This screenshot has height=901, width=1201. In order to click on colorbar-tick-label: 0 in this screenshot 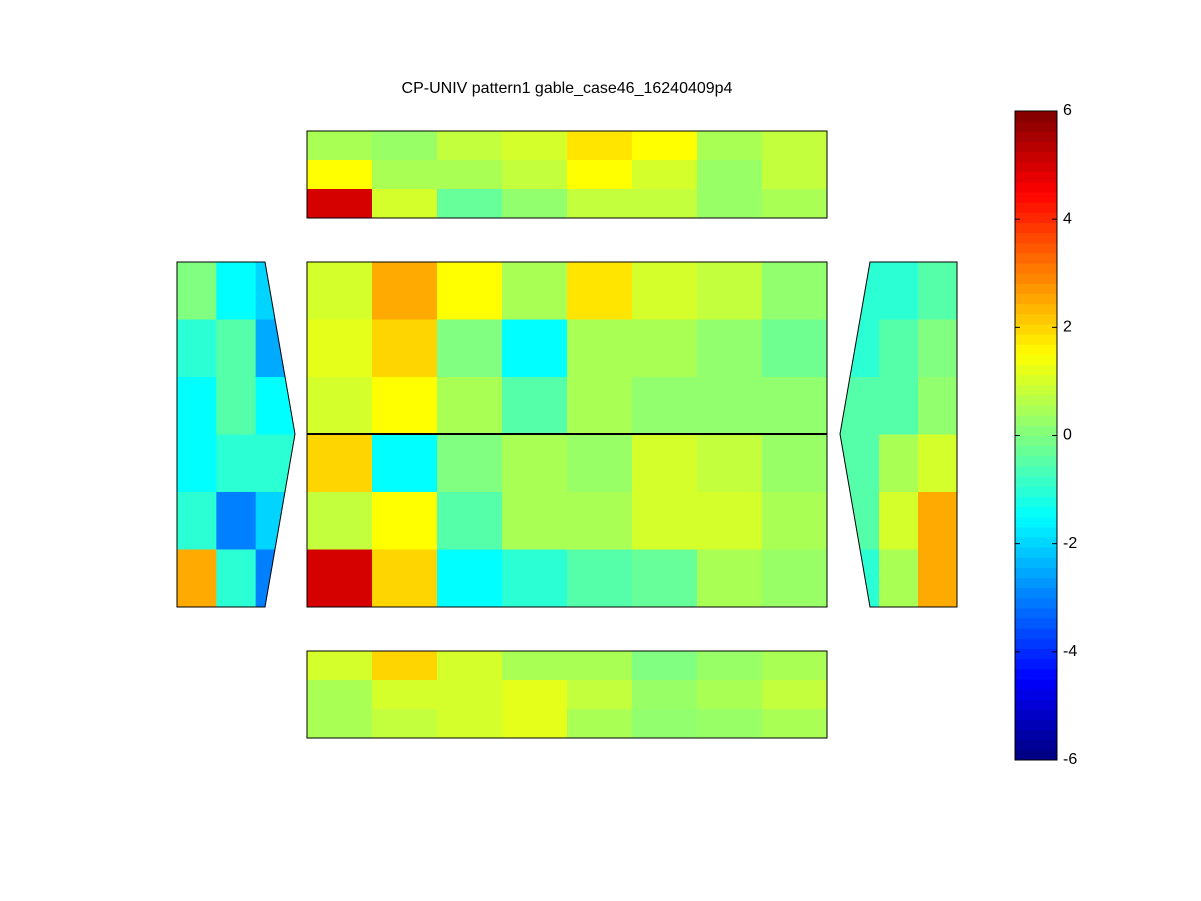, I will do `click(1067, 435)`.